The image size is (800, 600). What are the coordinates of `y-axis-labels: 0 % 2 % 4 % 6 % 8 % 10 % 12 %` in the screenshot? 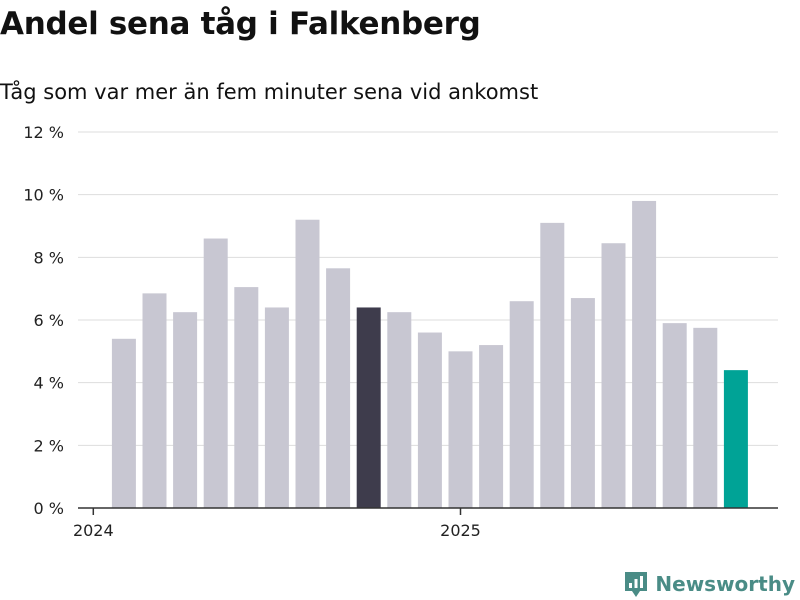 It's located at (43, 320).